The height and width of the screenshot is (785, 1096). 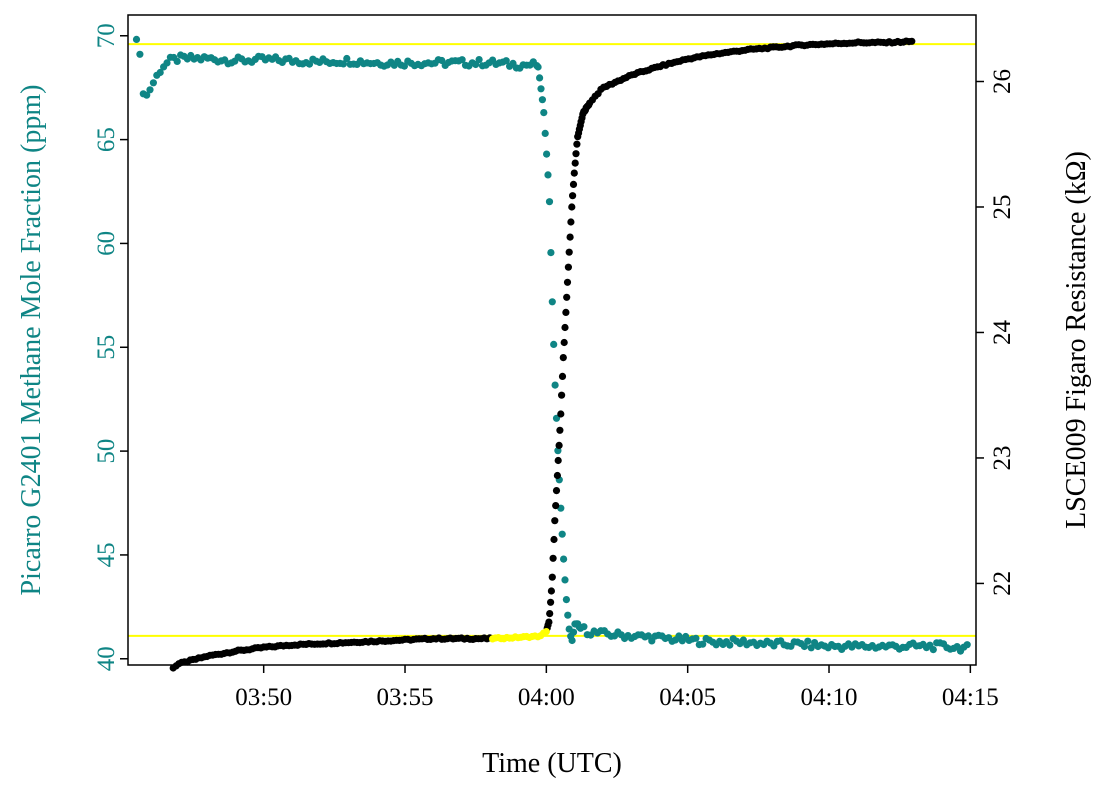 I want to click on right-tick-label: 26, so click(x=1002, y=81).